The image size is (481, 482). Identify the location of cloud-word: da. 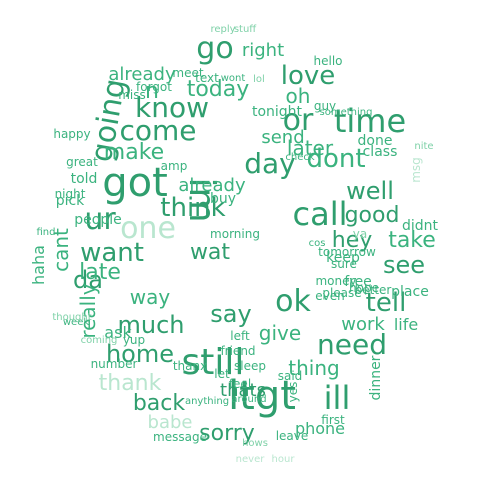
(88, 280).